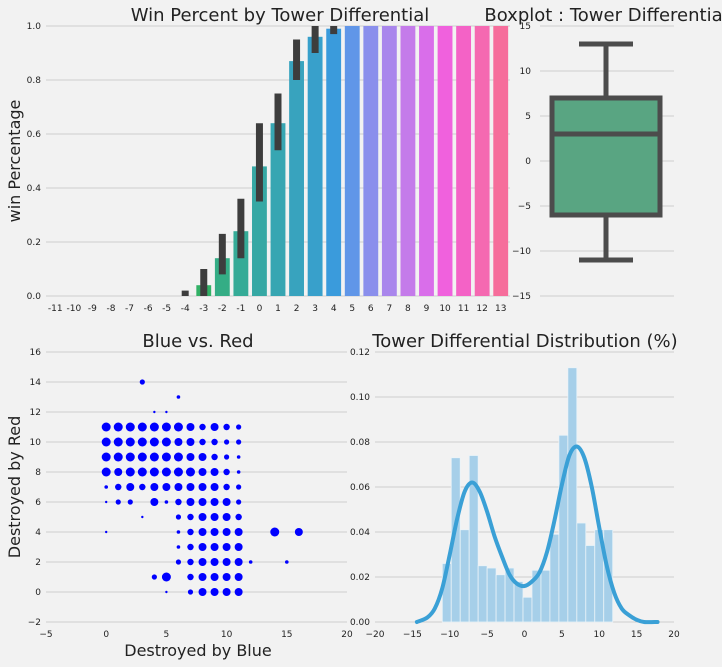 The width and height of the screenshot is (722, 667). What do you see at coordinates (34, 243) in the screenshot?
I see `win-bar-y-tick-label: 0.2` at bounding box center [34, 243].